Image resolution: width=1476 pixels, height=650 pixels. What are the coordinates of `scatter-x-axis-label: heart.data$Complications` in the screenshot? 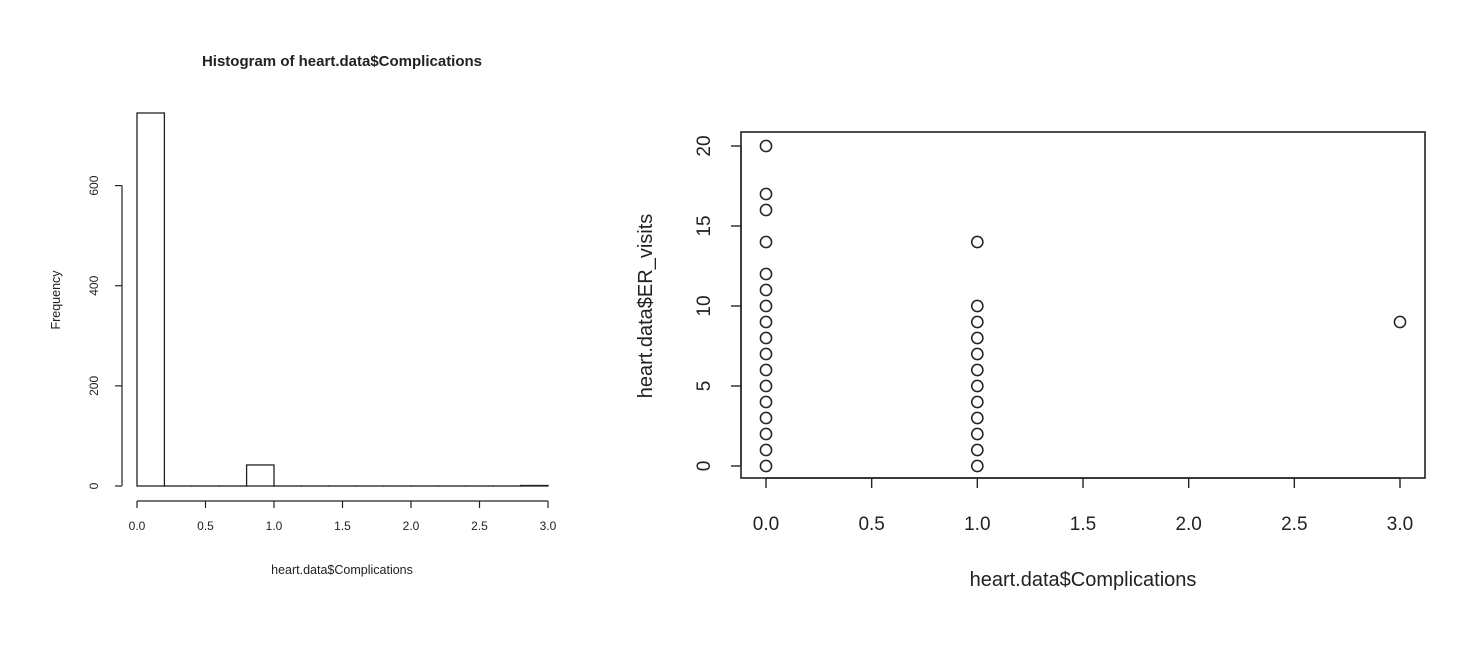 It's located at (1083, 580).